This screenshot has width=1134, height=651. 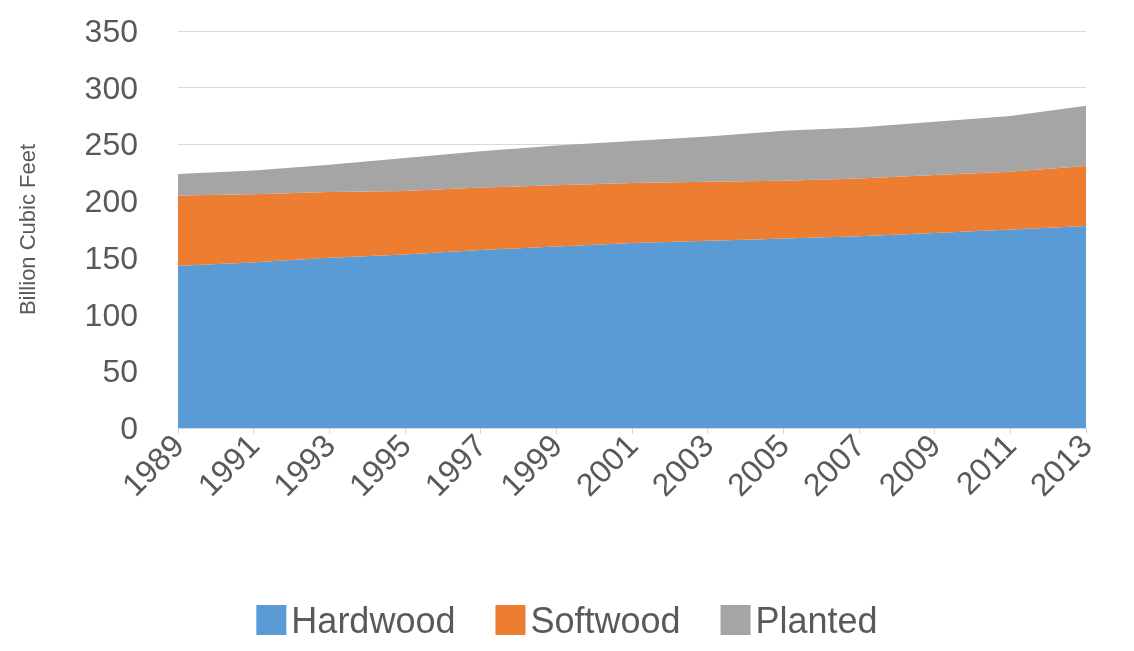 I want to click on y-tick-label: 50, so click(x=120, y=371).